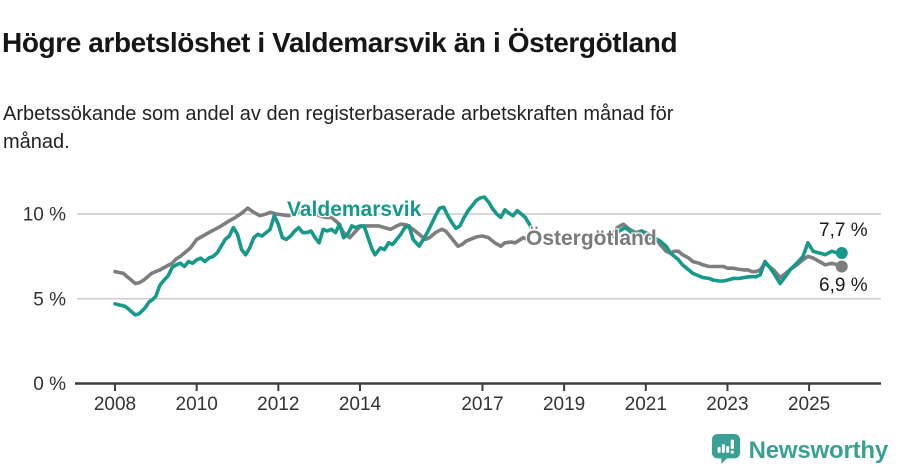 This screenshot has height=474, width=900. What do you see at coordinates (49, 384) in the screenshot?
I see `y-tick-label-0: 0 %` at bounding box center [49, 384].